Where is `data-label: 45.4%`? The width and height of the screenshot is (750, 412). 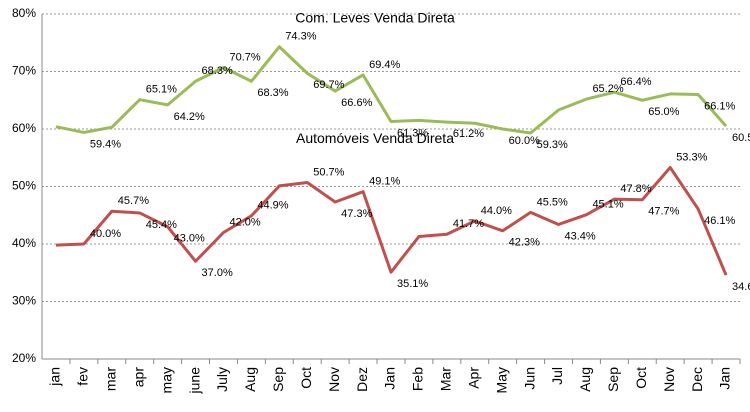
data-label: 45.4% is located at coordinates (161, 225).